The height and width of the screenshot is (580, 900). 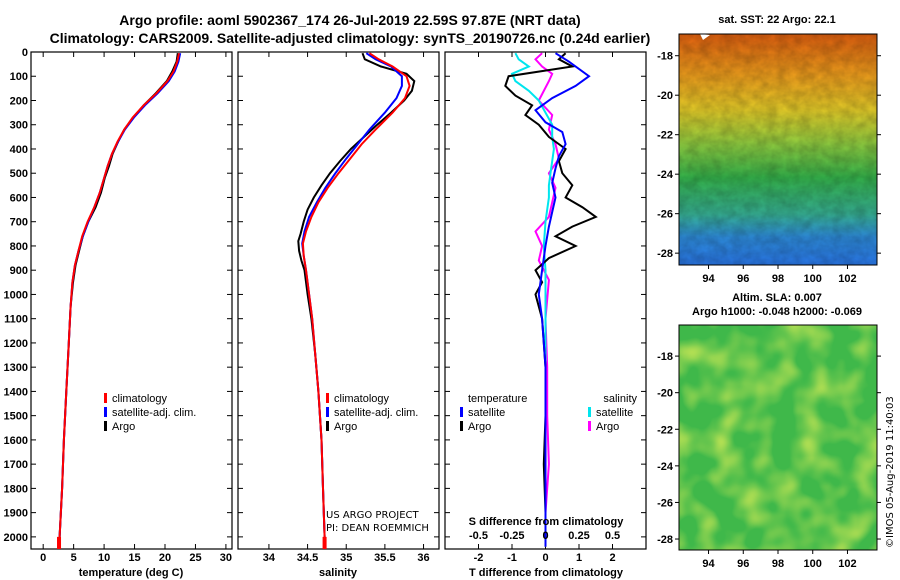 I want to click on y-tick-label: 2000, so click(x=16, y=538).